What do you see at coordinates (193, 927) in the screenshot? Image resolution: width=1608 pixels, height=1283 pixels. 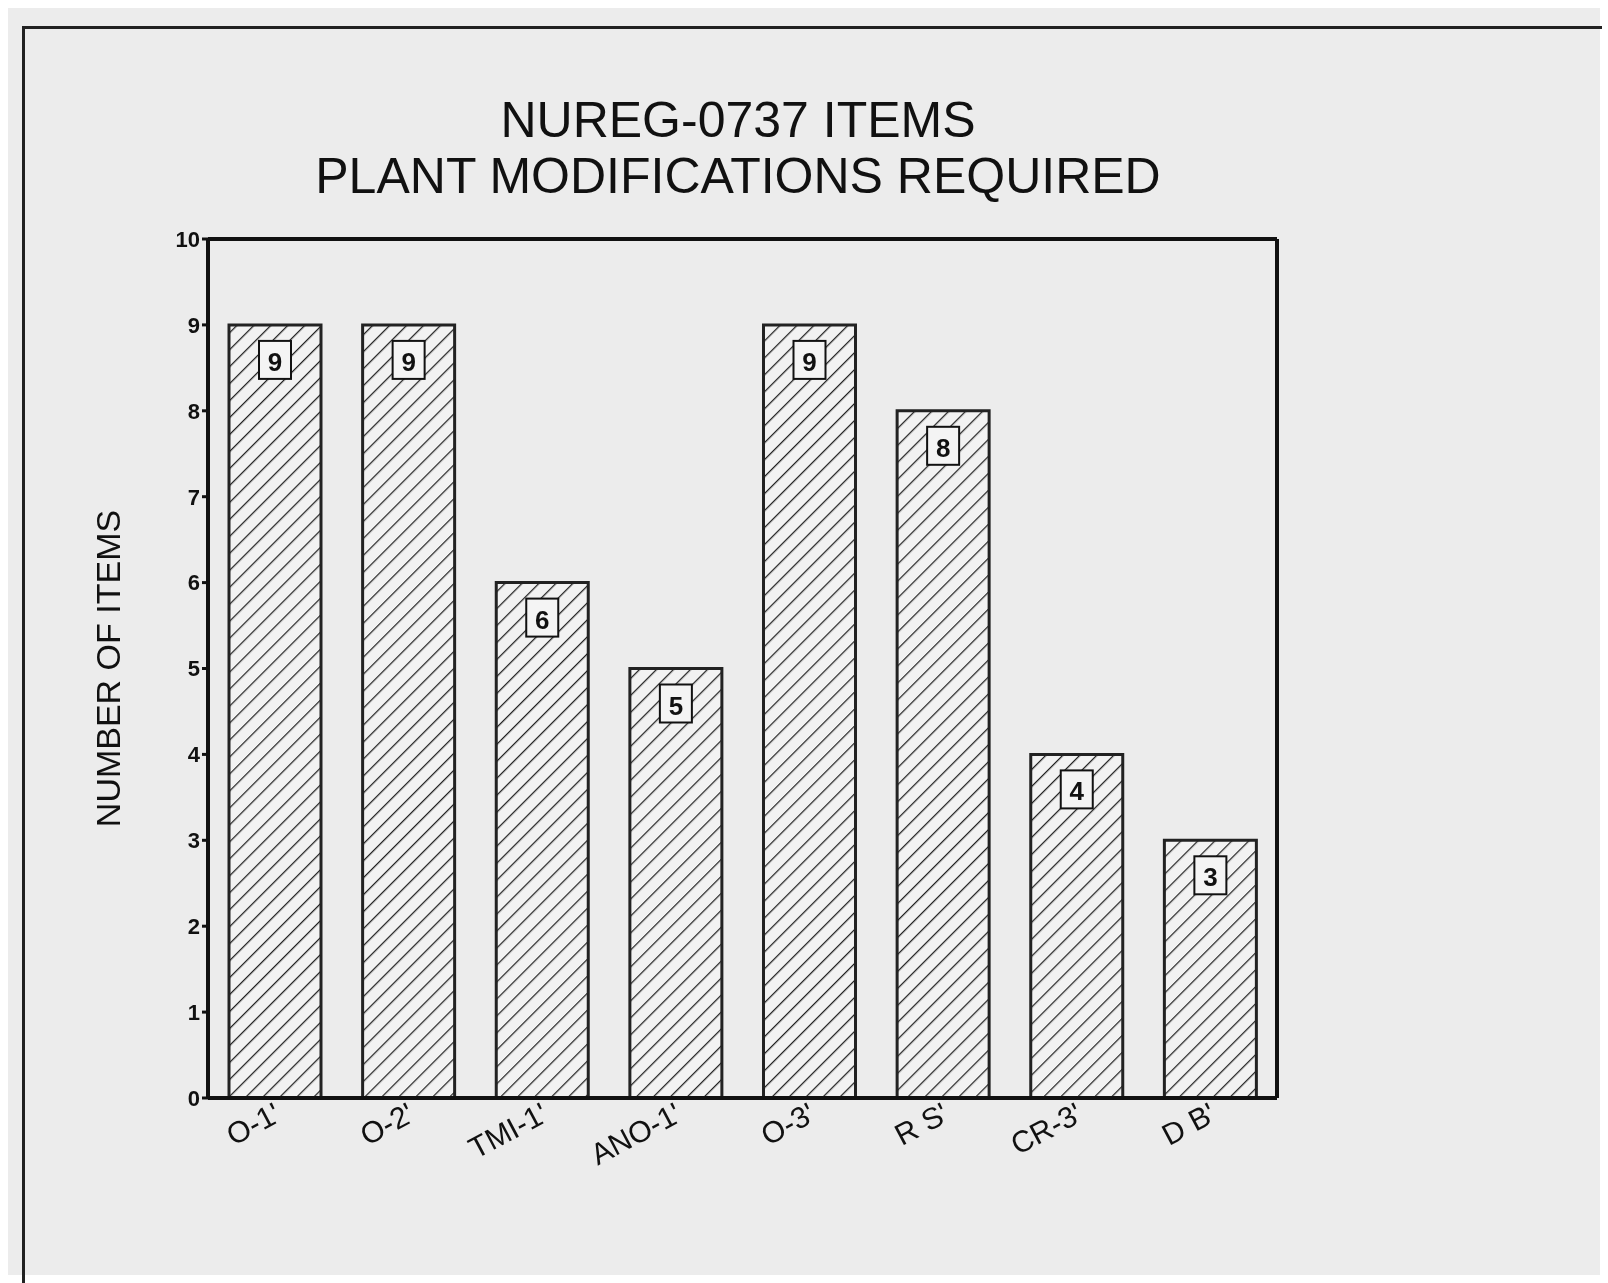 I see `y-tick-label: 2` at bounding box center [193, 927].